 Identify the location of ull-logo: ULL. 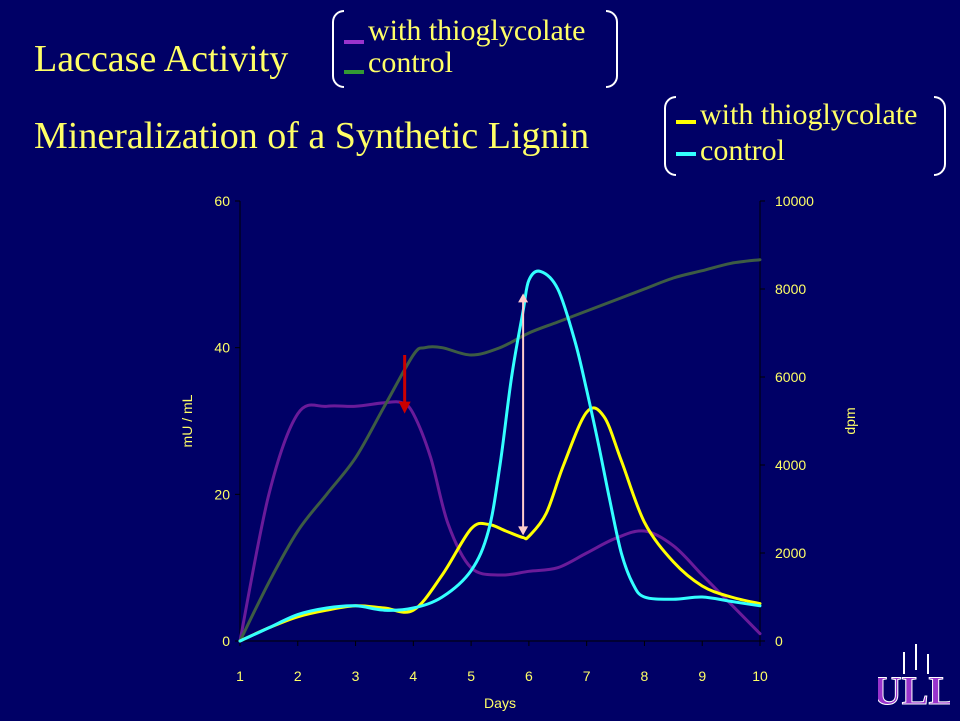
(914, 678).